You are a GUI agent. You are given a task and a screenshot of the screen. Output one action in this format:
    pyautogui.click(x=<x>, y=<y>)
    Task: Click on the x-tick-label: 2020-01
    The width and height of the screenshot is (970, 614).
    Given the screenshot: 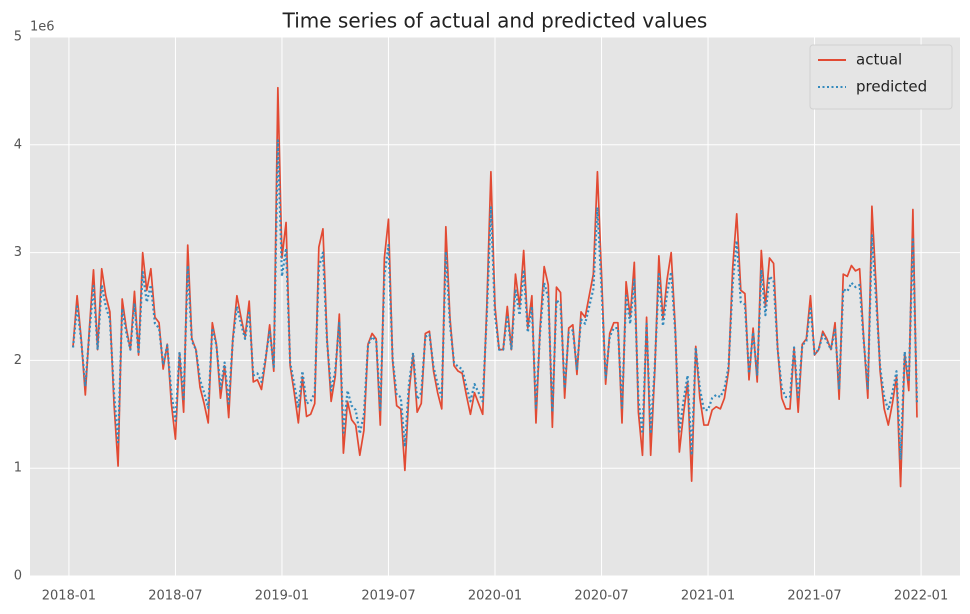 What is the action you would take?
    pyautogui.click(x=495, y=596)
    